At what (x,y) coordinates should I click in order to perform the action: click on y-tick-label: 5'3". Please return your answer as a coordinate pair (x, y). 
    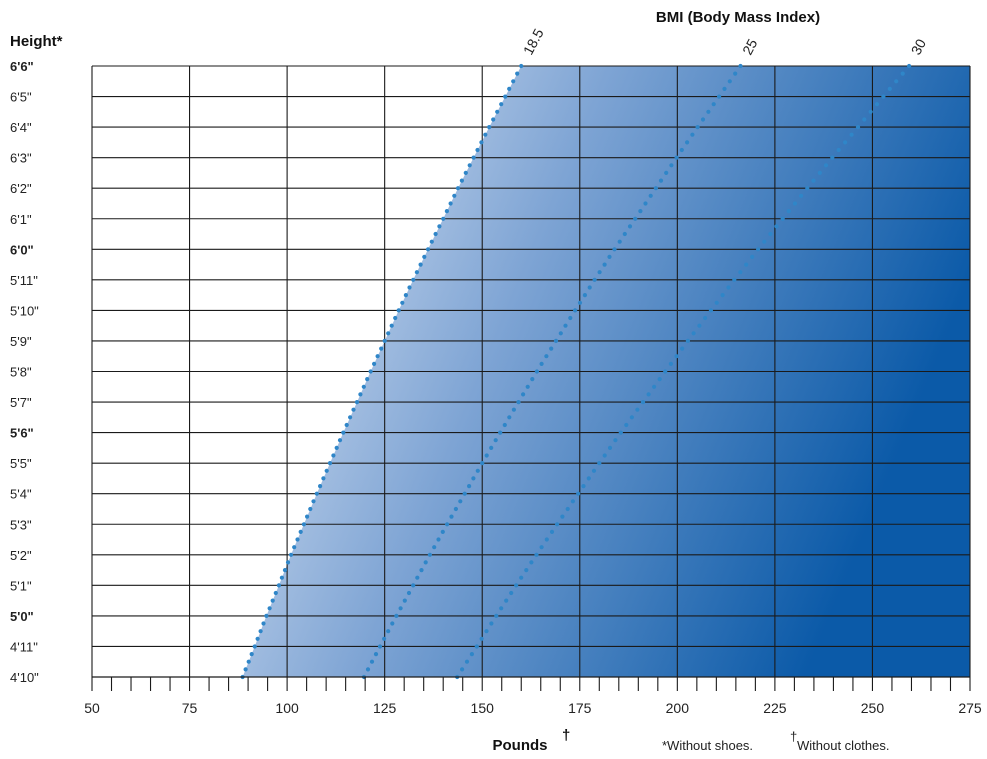
    Looking at the image, I should click on (21, 524).